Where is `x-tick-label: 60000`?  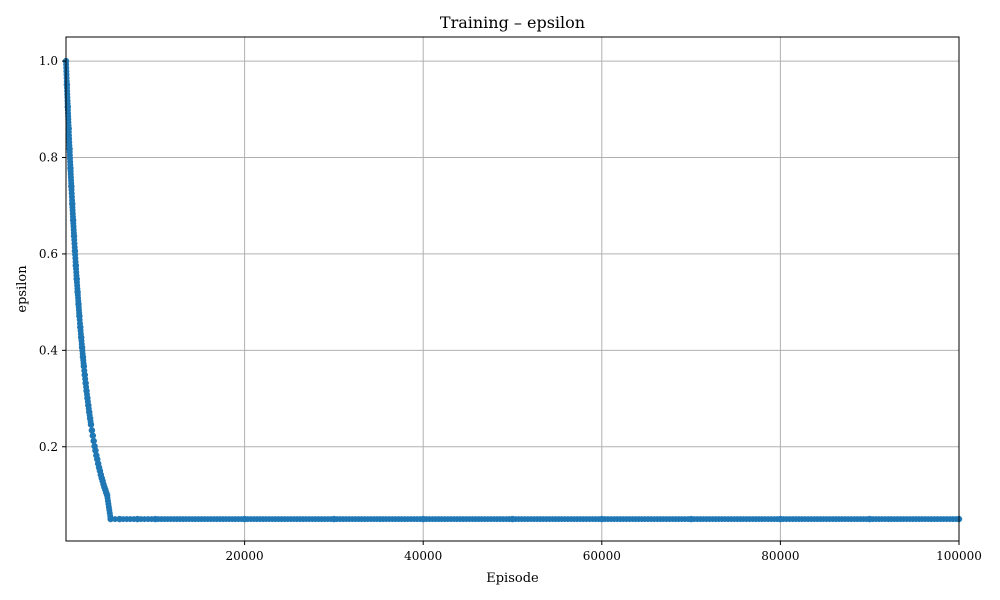 x-tick-label: 60000 is located at coordinates (602, 556).